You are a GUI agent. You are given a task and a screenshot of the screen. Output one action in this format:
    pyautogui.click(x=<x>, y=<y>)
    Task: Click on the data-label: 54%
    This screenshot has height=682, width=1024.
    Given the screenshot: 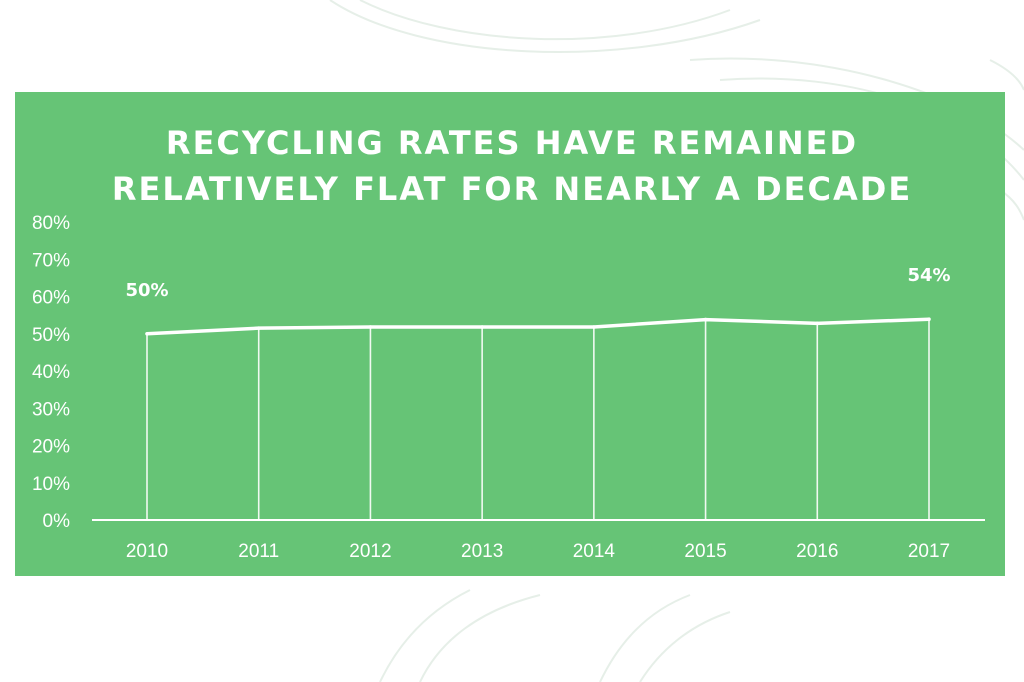 What is the action you would take?
    pyautogui.click(x=928, y=275)
    